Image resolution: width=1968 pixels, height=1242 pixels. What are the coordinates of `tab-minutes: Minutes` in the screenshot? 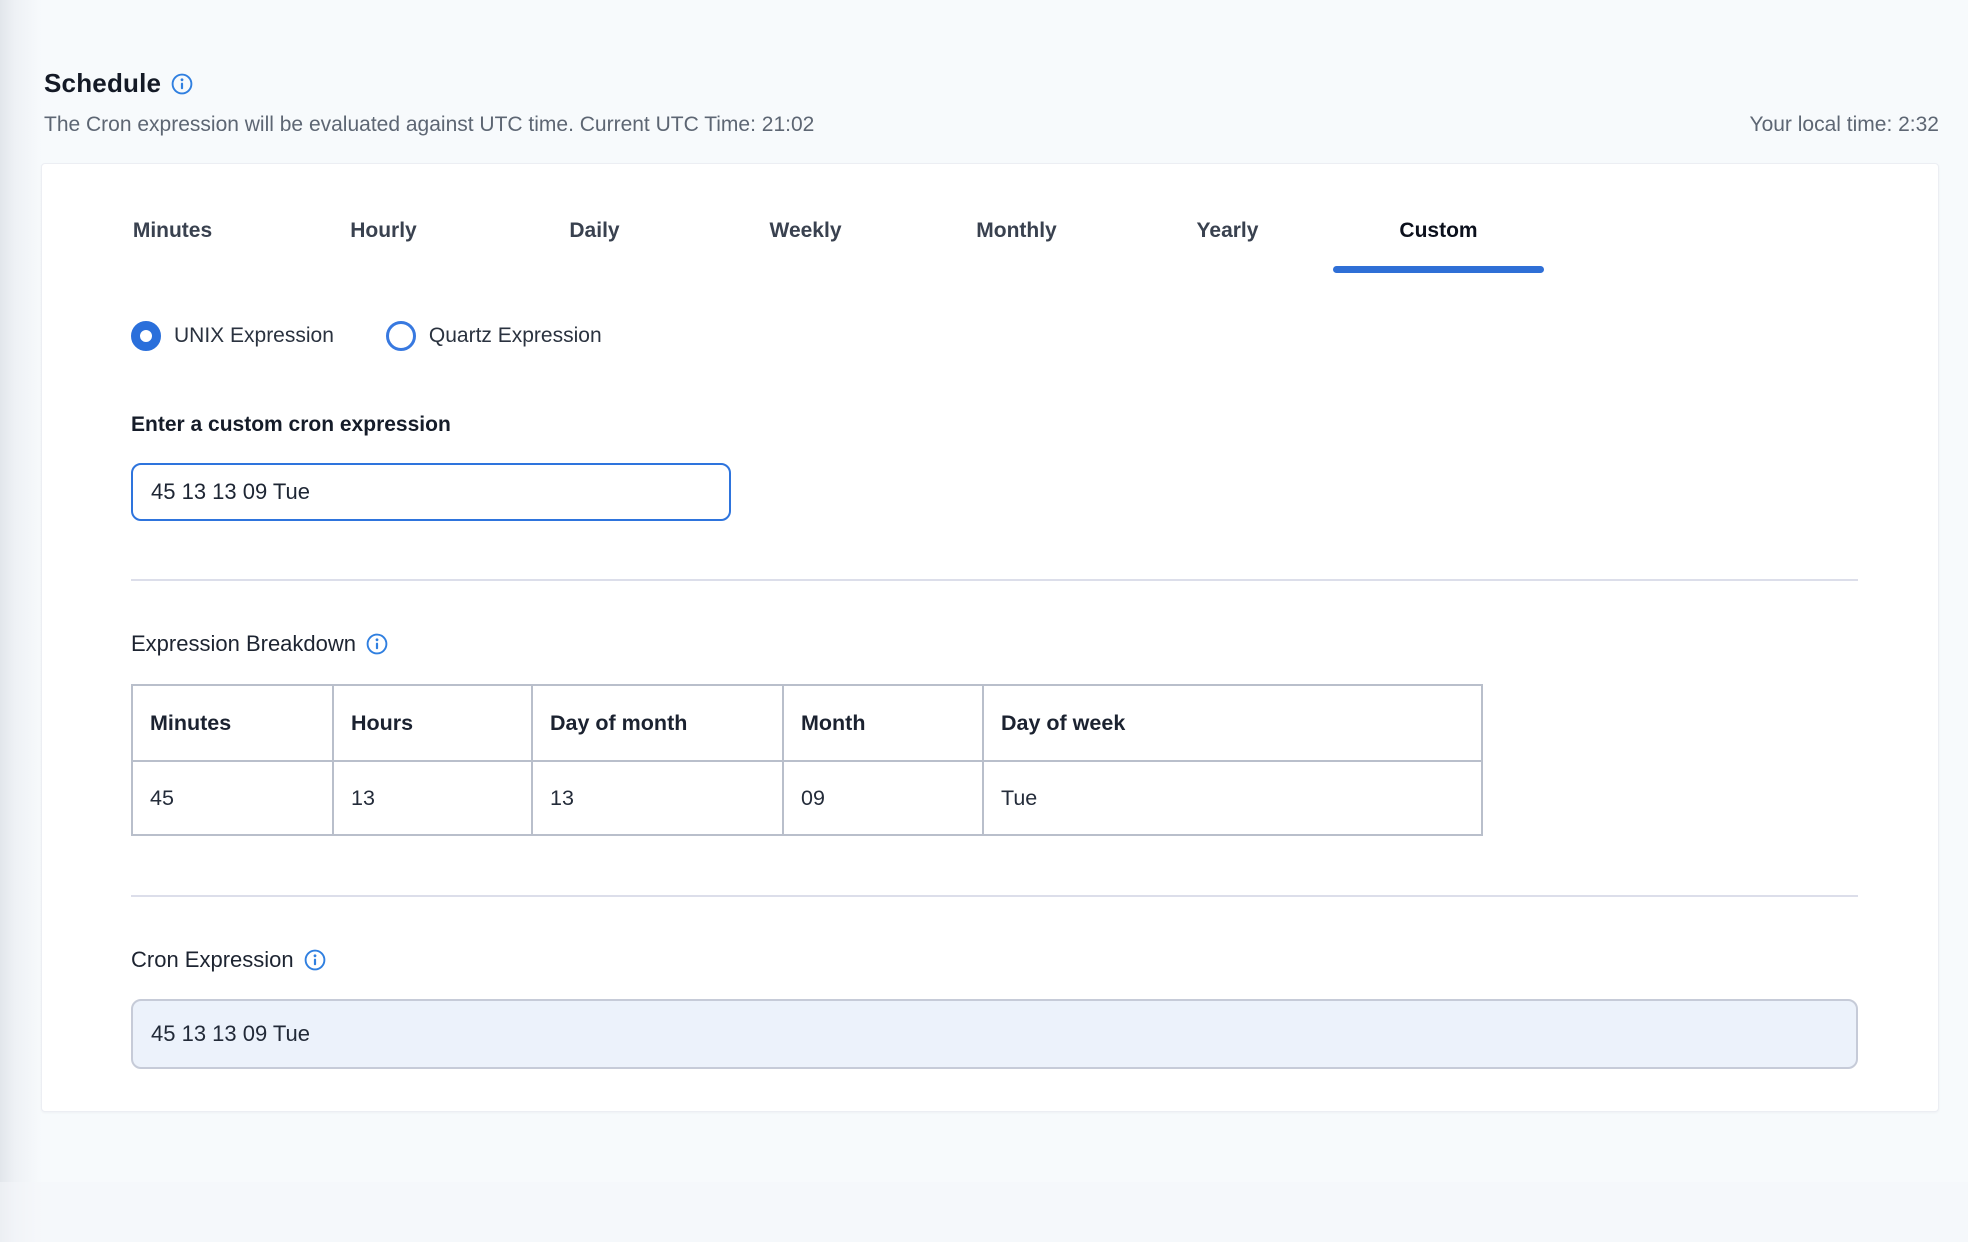 It's located at (172, 239).